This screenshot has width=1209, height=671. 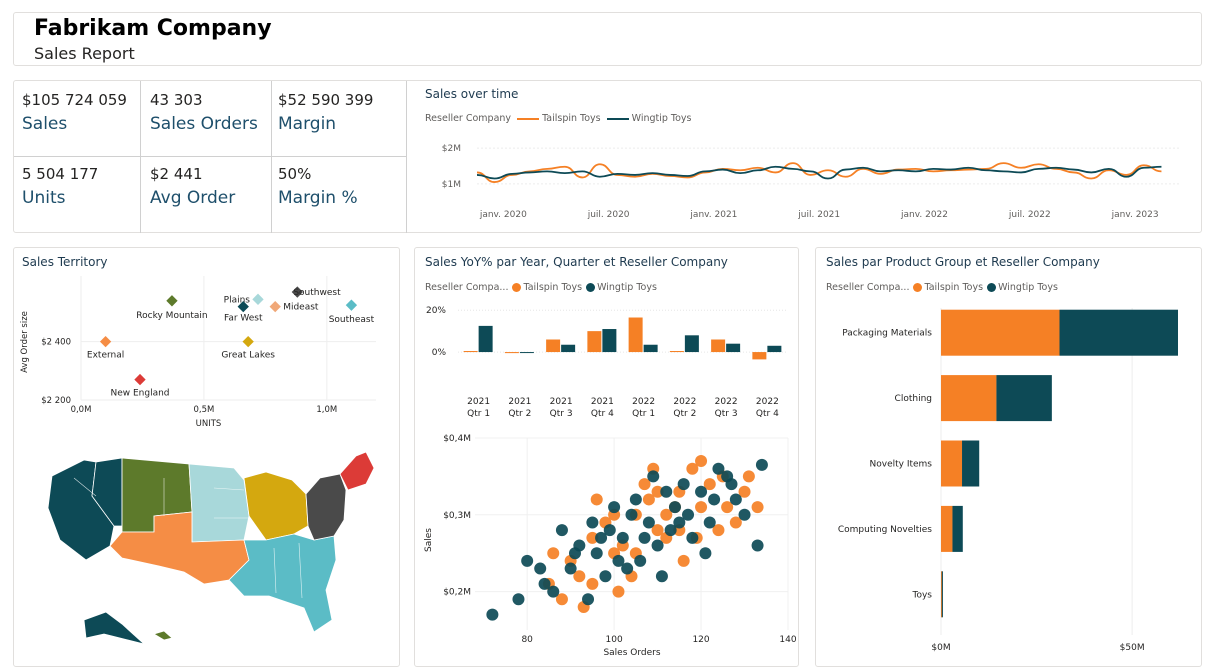 I want to click on x-tick-label: $0M, so click(x=940, y=648).